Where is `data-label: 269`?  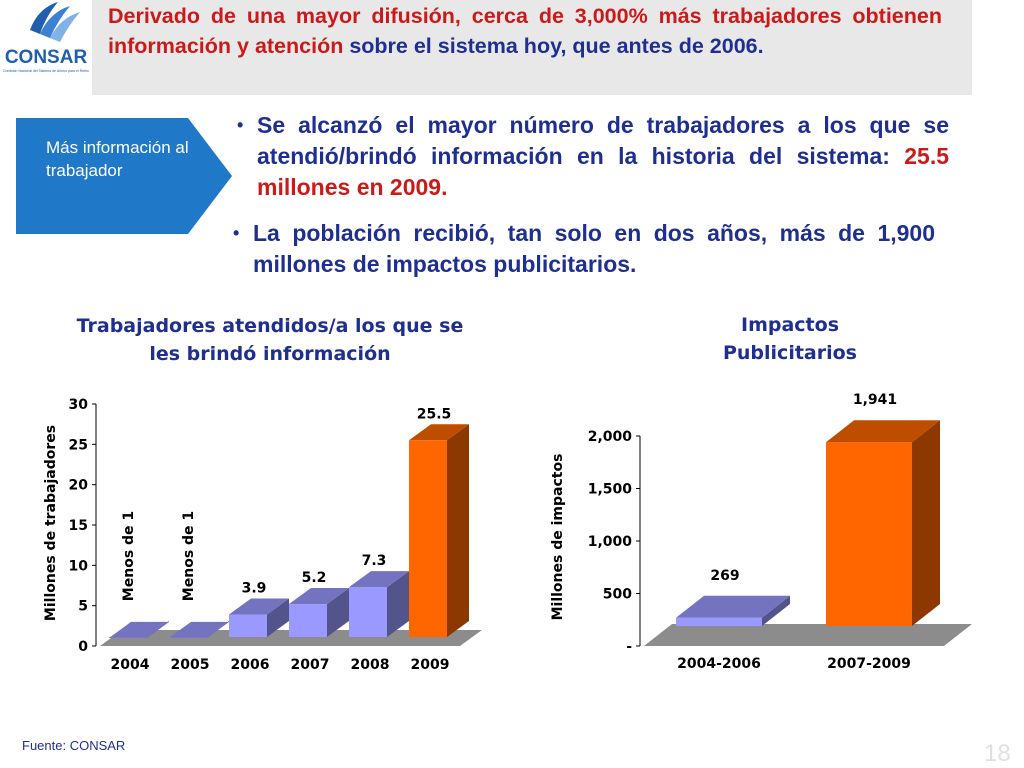
data-label: 269 is located at coordinates (724, 576).